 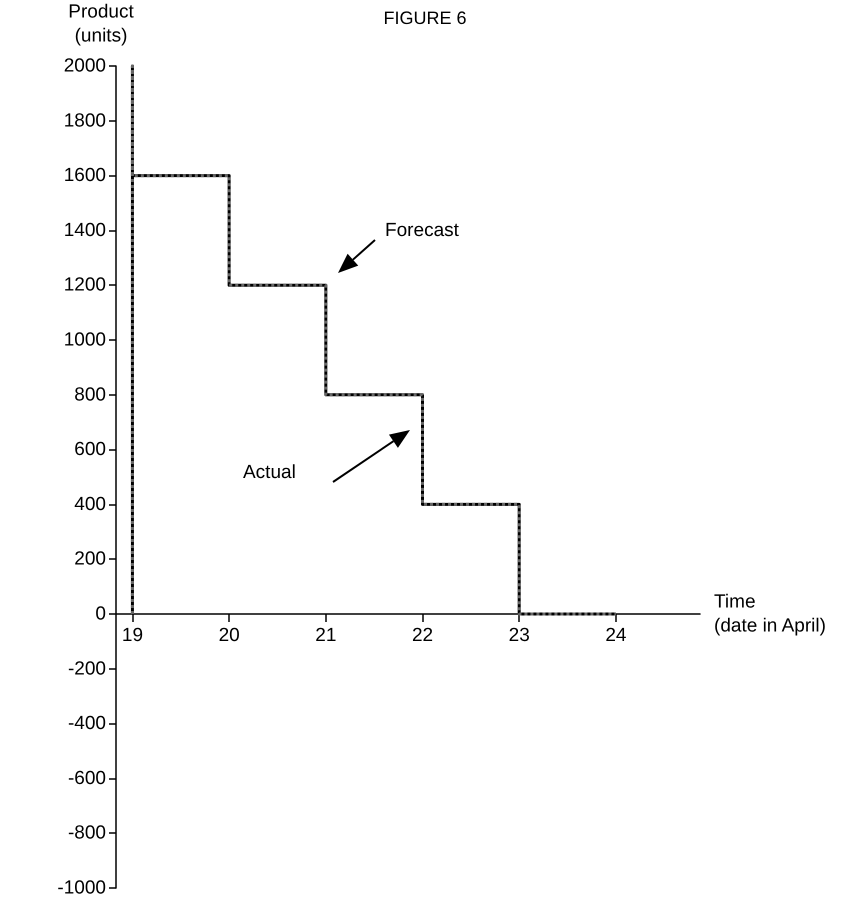 I want to click on y-tick-label: 1400, so click(x=85, y=230).